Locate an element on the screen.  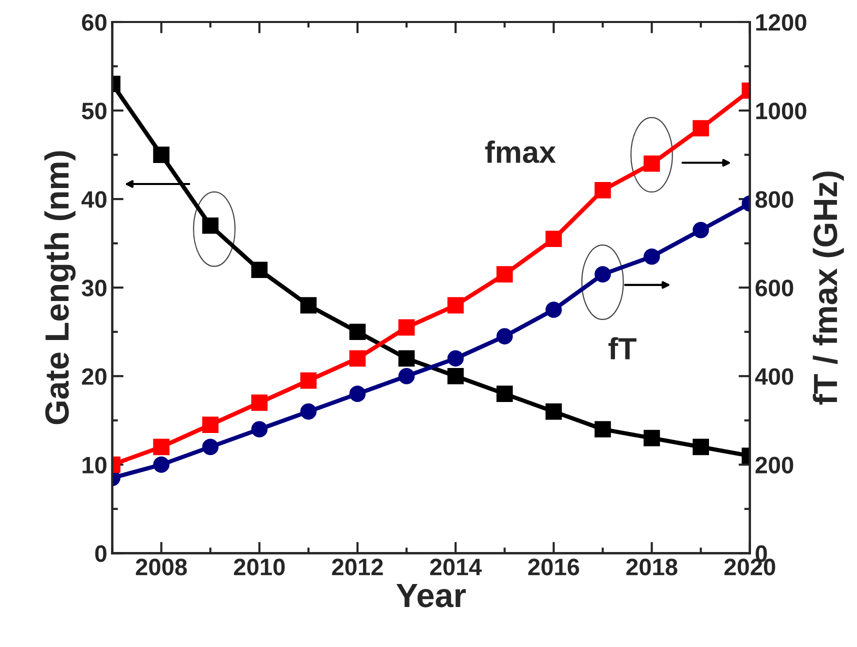
y2-tick-label: 400 is located at coordinates (774, 376).